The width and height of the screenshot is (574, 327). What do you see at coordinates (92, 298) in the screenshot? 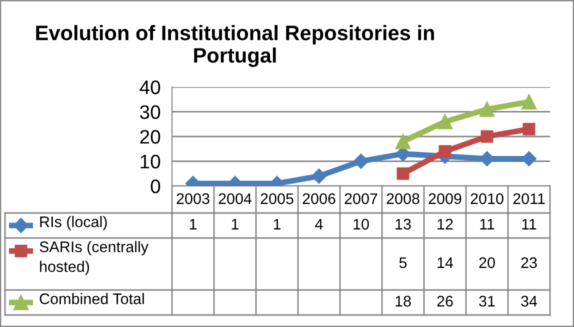
I see `legend-label: Combined Total` at bounding box center [92, 298].